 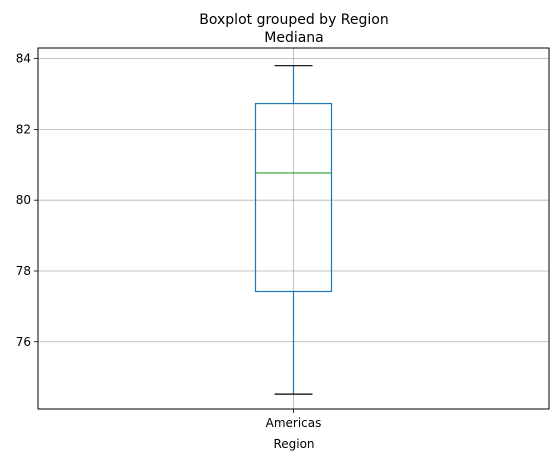 What do you see at coordinates (23, 129) in the screenshot?
I see `y-tick-label: 82` at bounding box center [23, 129].